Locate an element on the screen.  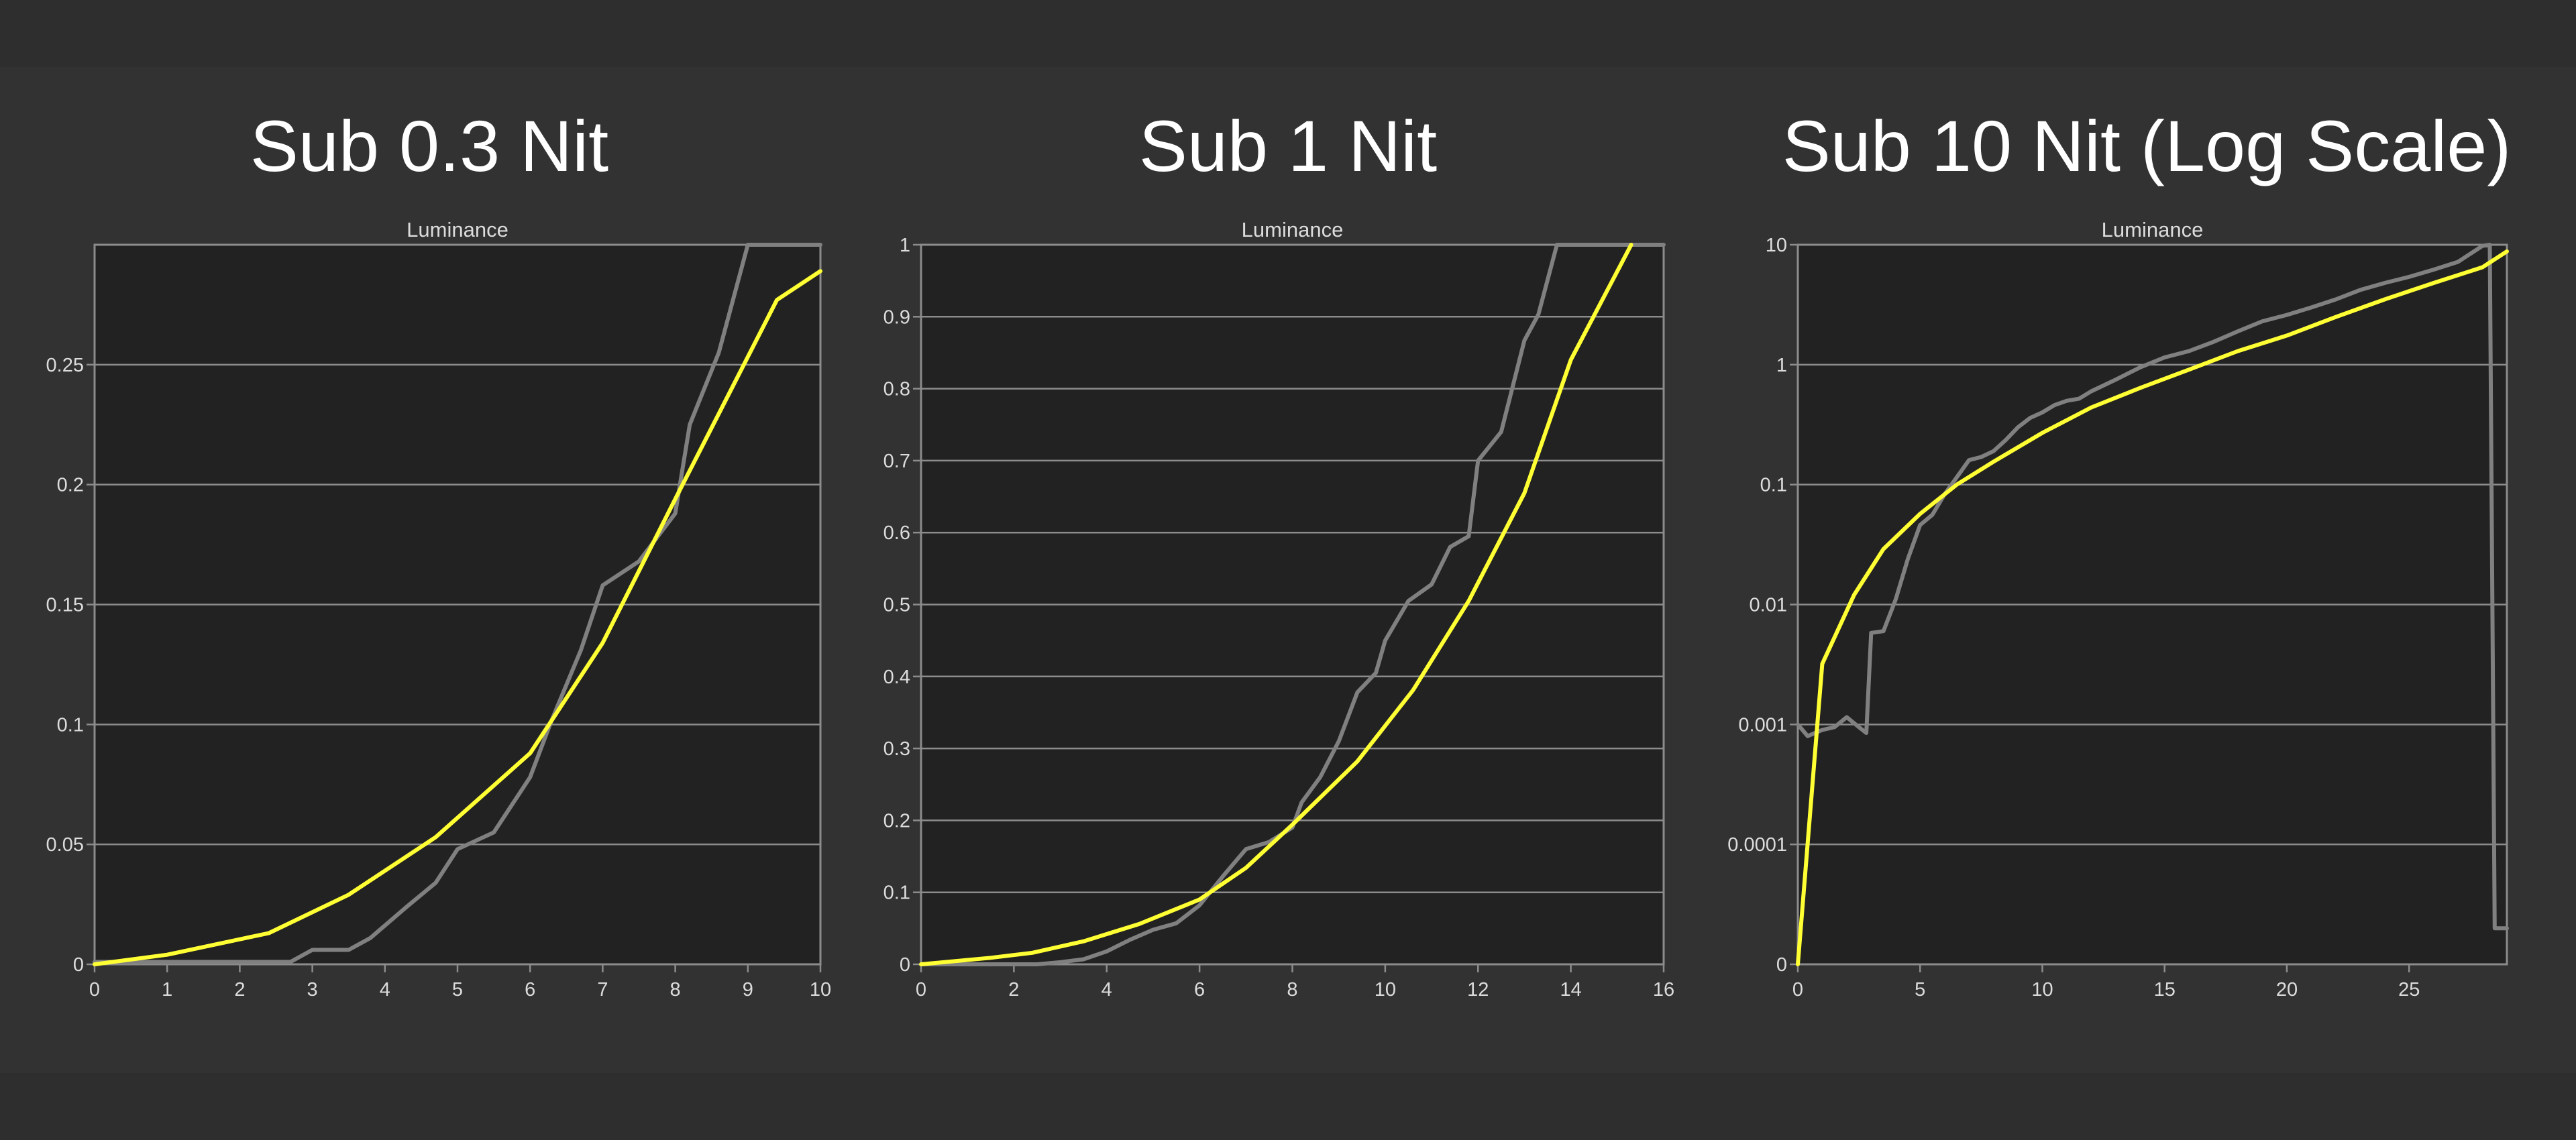
x-tick-label: 16 is located at coordinates (1663, 990).